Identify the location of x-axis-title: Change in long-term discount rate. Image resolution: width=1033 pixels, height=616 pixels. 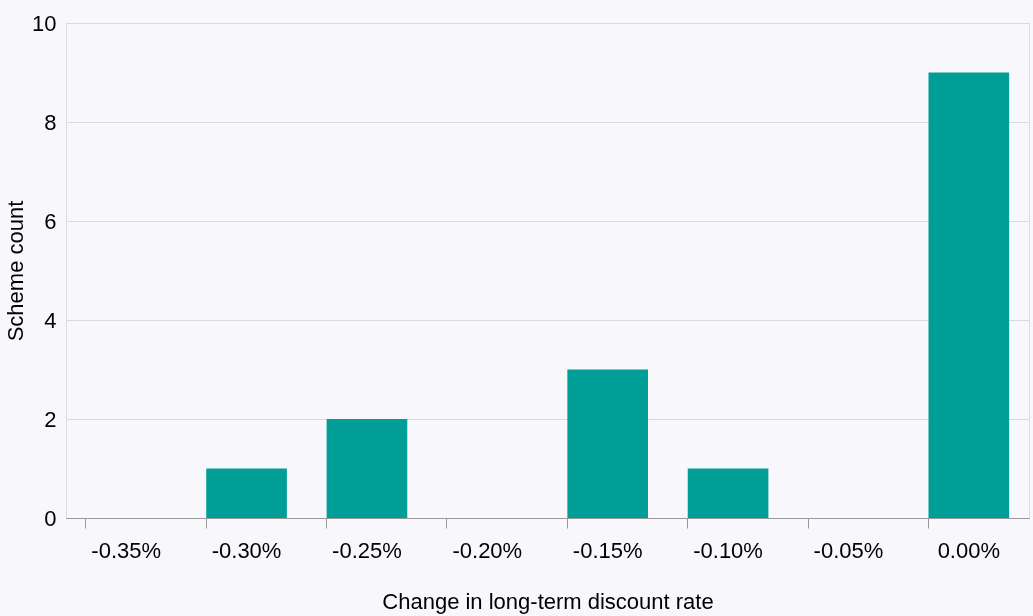
(548, 601).